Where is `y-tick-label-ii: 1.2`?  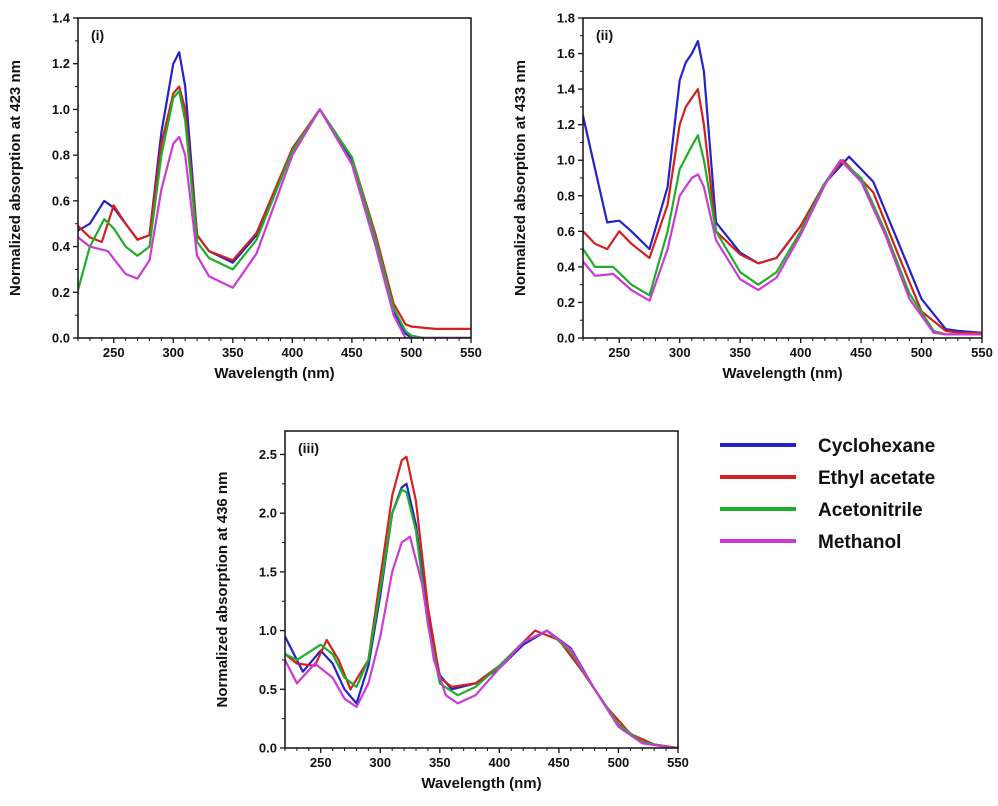 y-tick-label-ii: 1.2 is located at coordinates (566, 124).